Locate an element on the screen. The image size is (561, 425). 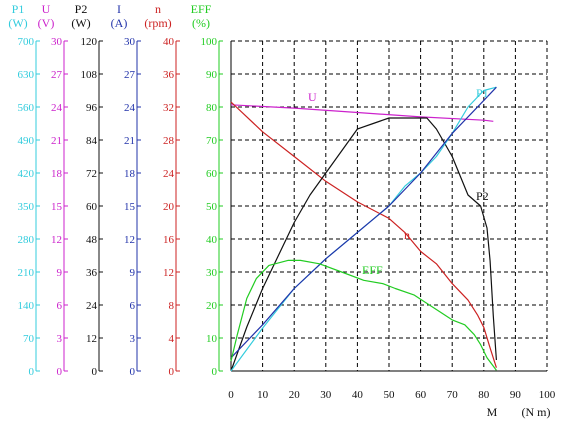
y-tick-label: 16 is located at coordinates (169, 240).